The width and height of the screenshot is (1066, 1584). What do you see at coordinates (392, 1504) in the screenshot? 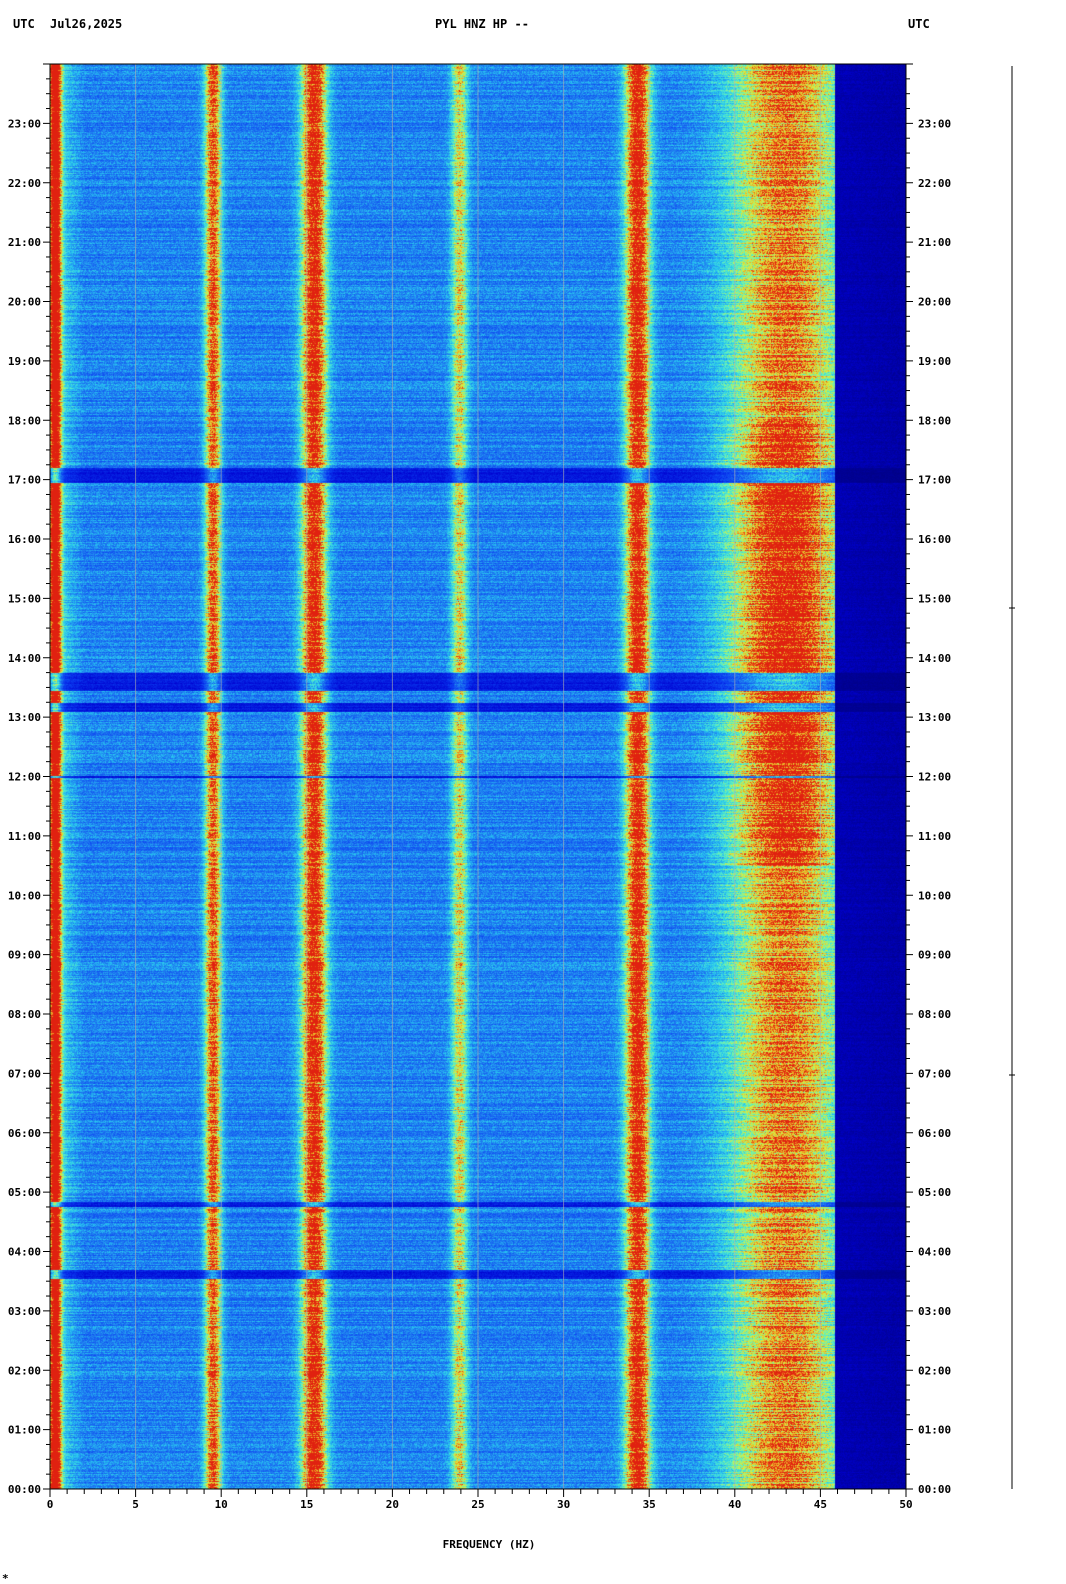
I see `x-tick-label: 20` at bounding box center [392, 1504].